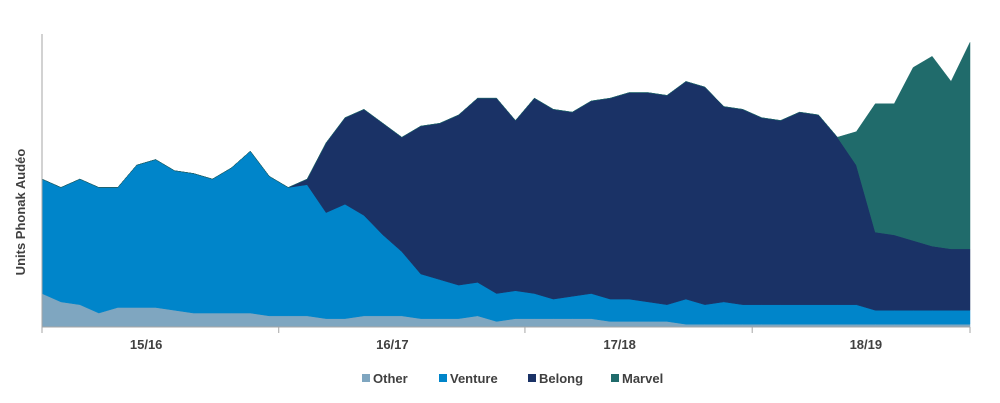  I want to click on x-tick-label: 16/17, so click(392, 344).